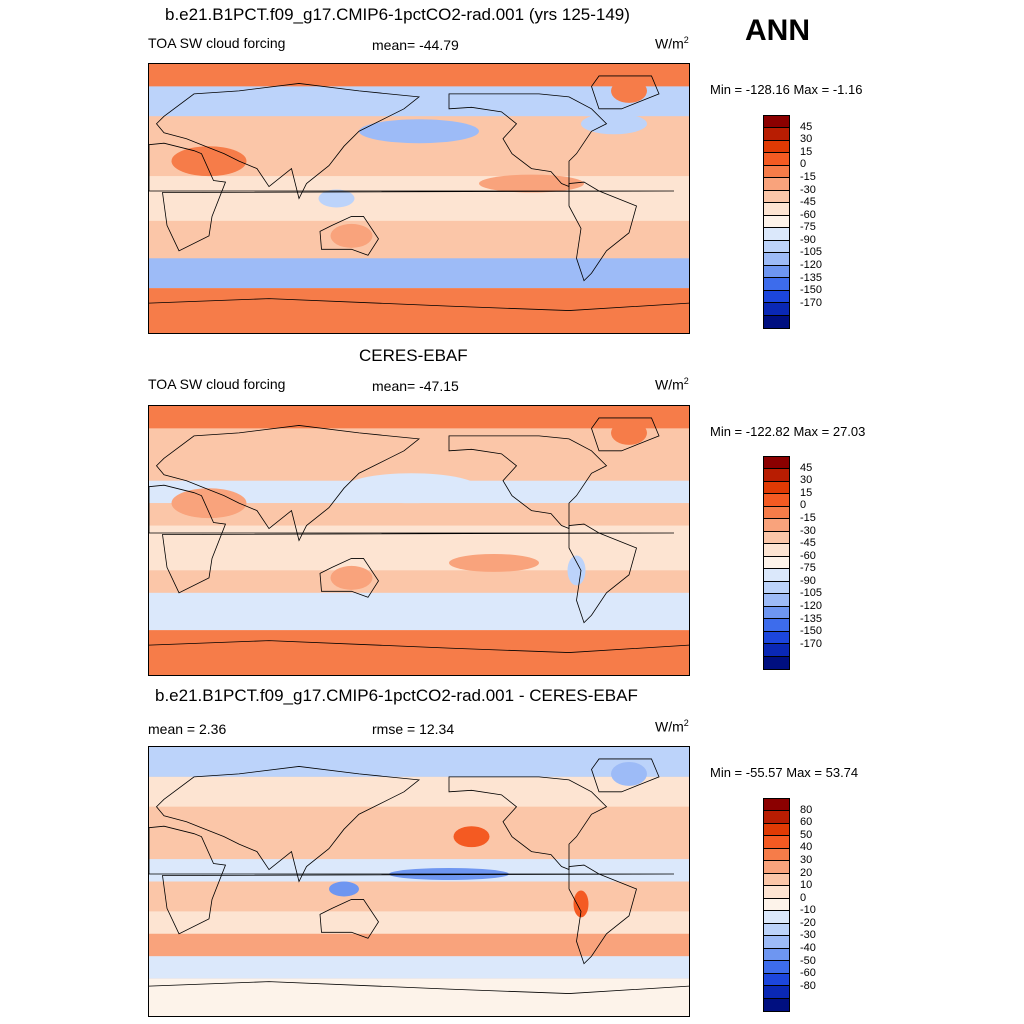 Image resolution: width=1024 pixels, height=1024 pixels. Describe the element at coordinates (672, 726) in the screenshot. I see `panel3-units-label: W/m2` at that location.